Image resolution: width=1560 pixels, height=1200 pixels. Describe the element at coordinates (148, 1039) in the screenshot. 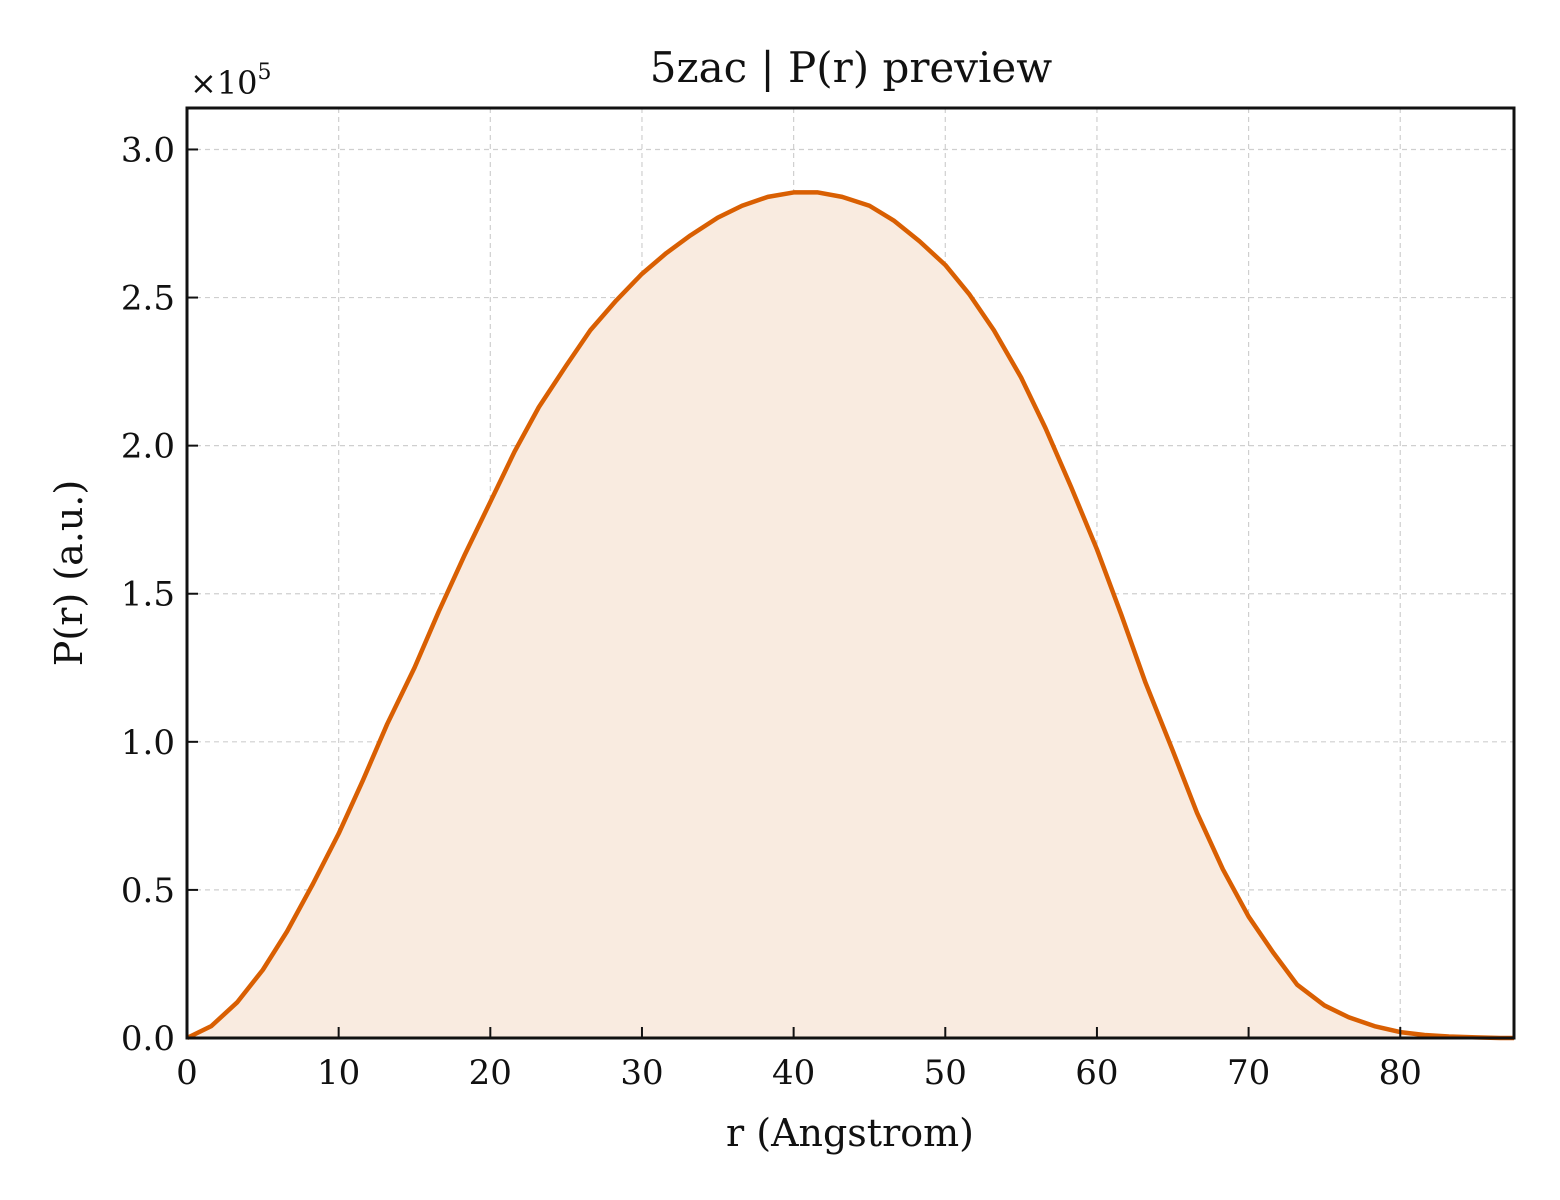

I see `y-tick-label: 0.0` at that location.